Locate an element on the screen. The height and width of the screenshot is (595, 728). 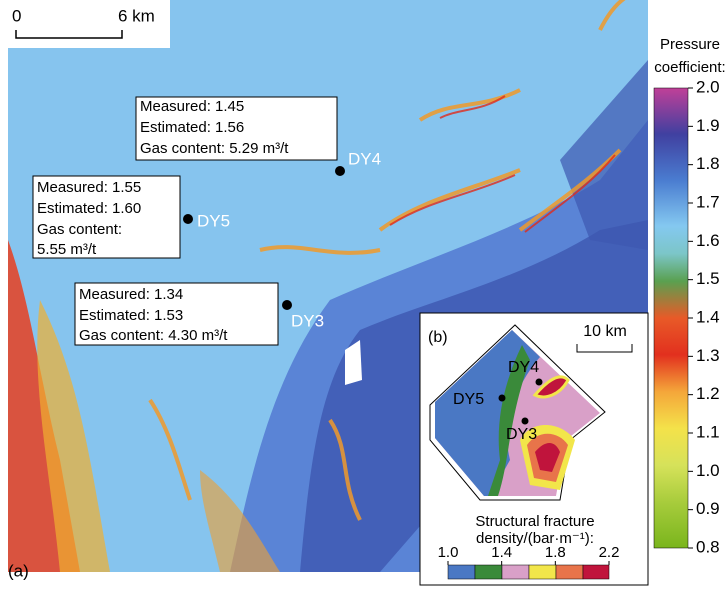
legend-title: density/(bar·m⁻¹): is located at coordinates (535, 538).